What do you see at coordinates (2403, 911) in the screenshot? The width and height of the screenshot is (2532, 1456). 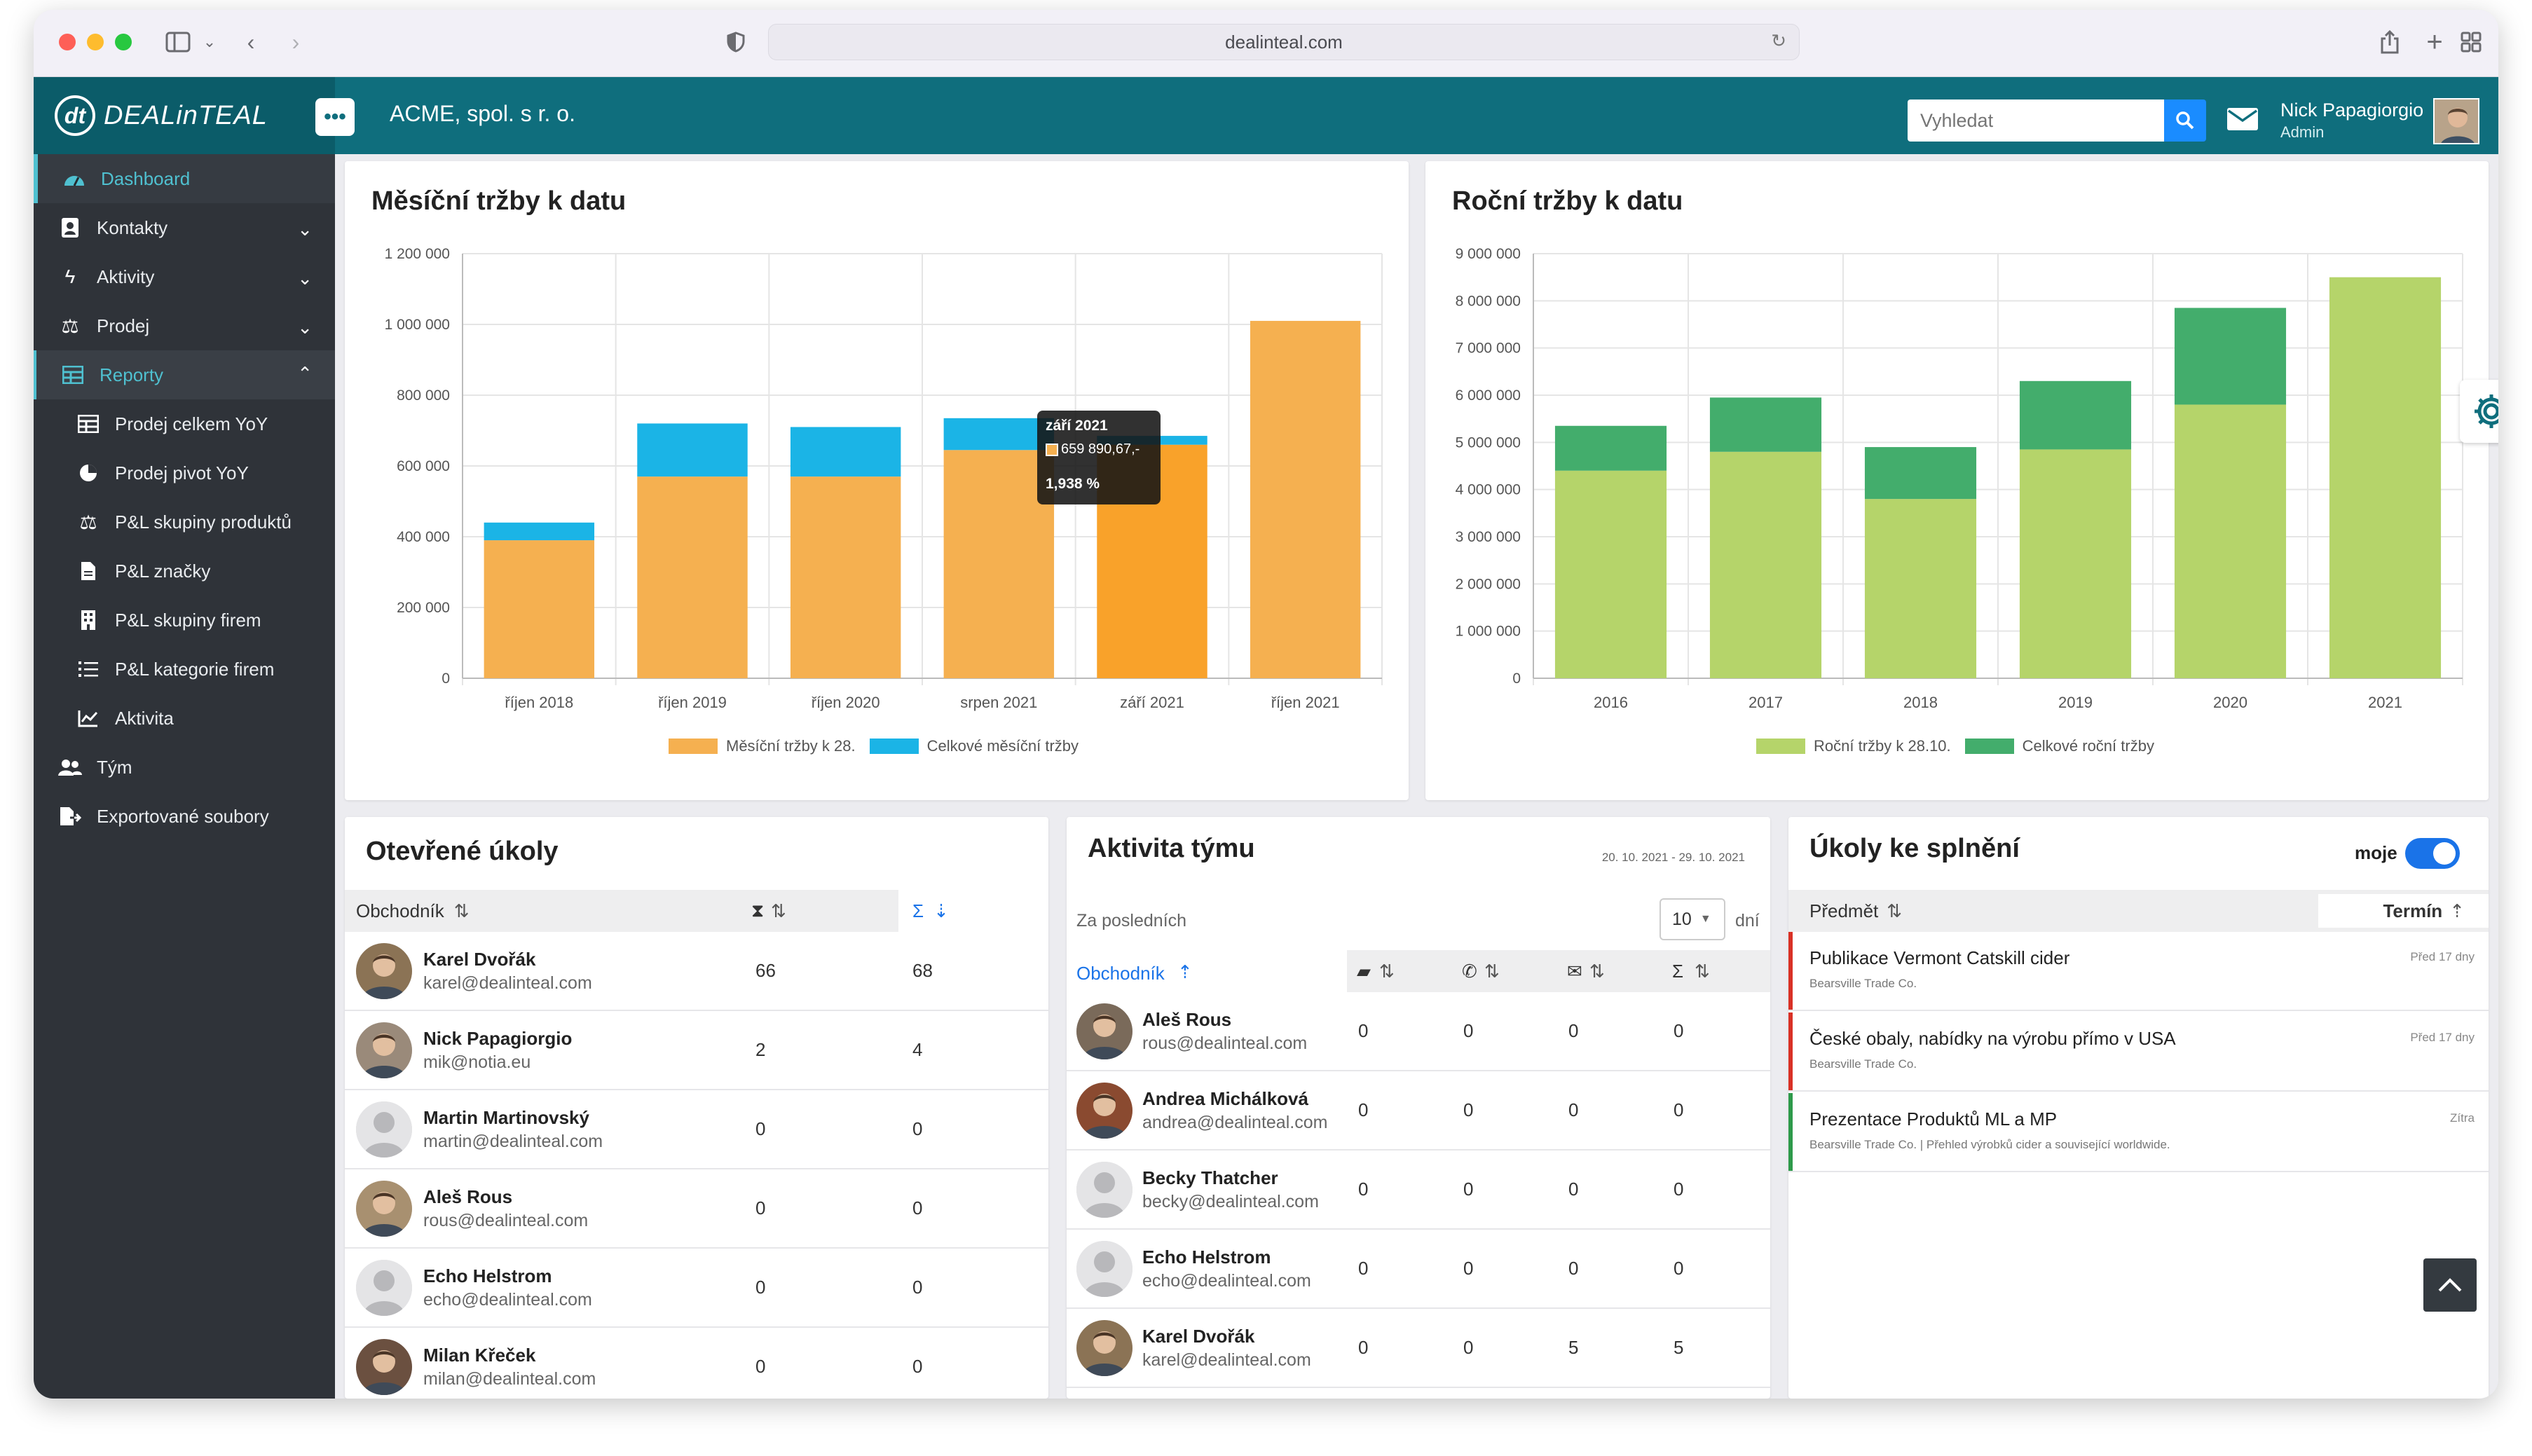 I see `col-due: Termín ⇡` at bounding box center [2403, 911].